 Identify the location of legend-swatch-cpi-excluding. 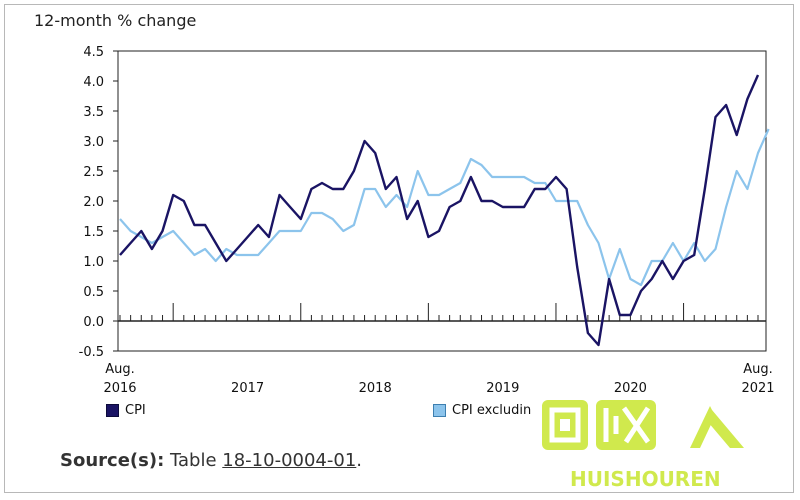
(439, 410).